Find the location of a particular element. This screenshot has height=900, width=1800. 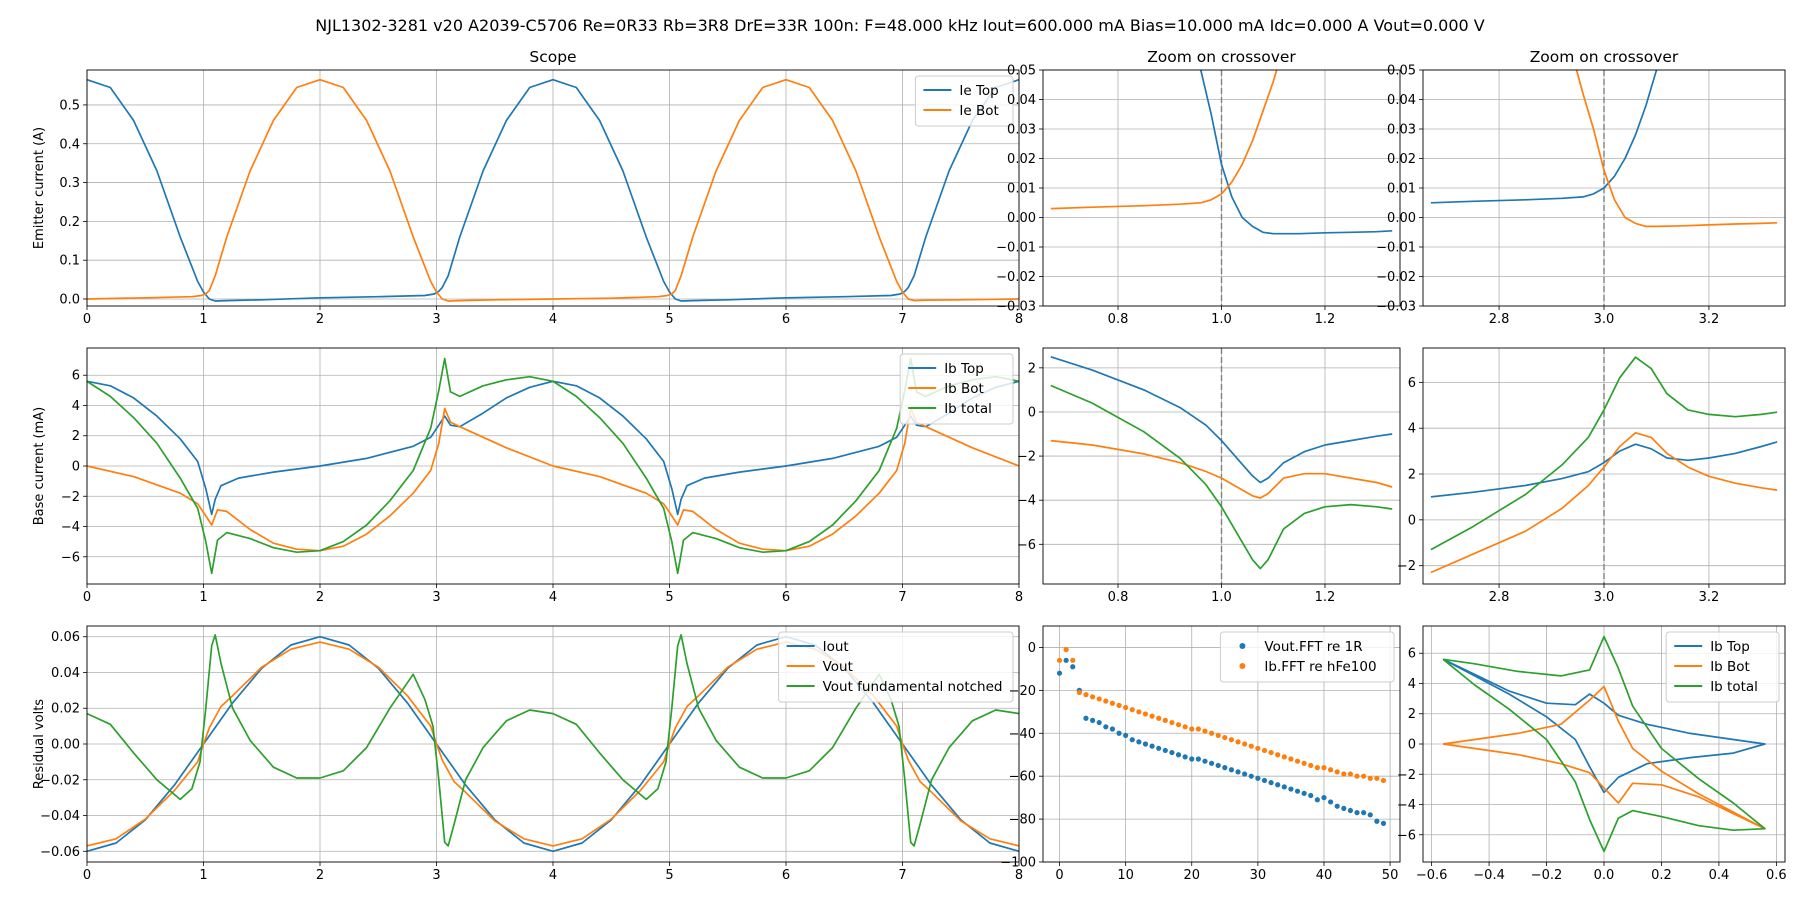

legend-label: Iout is located at coordinates (836, 647).